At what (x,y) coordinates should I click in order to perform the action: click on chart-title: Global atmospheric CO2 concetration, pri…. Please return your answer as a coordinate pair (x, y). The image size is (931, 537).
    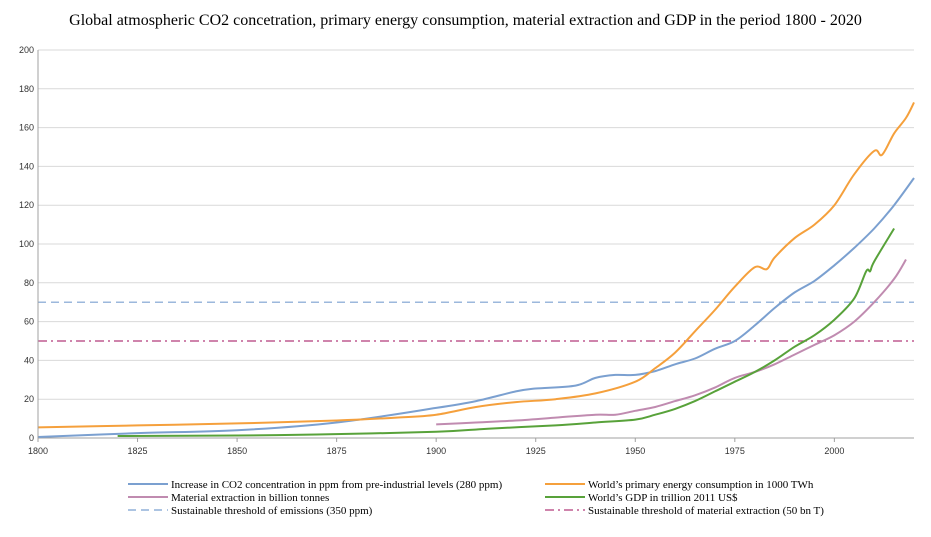
    Looking at the image, I should click on (465, 20).